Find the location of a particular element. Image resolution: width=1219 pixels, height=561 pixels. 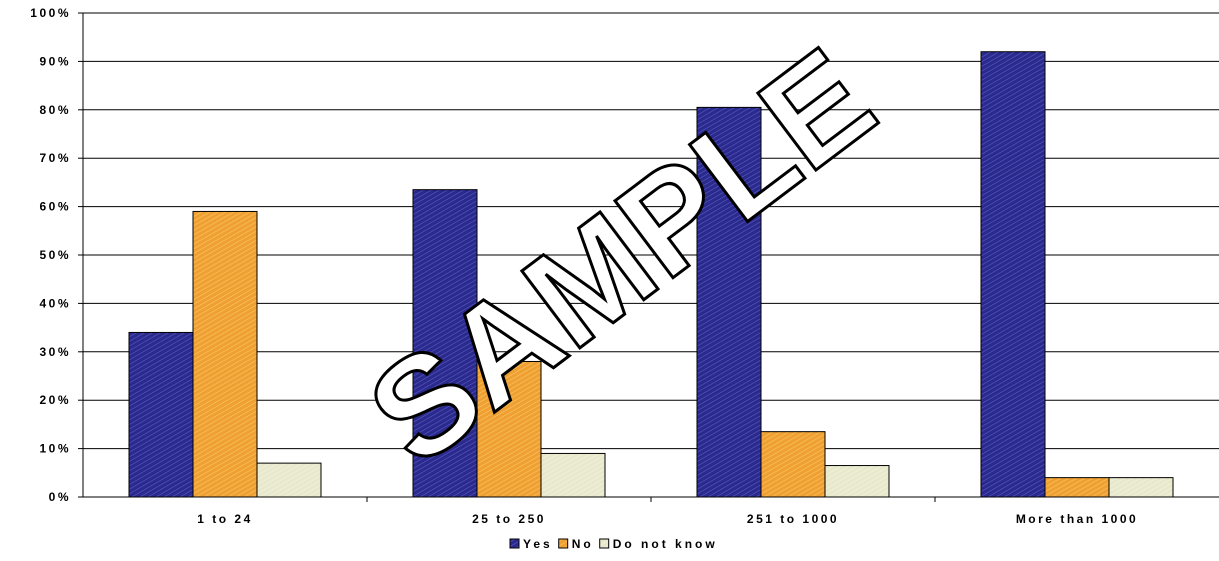

y-tick-label: 30% is located at coordinates (55, 352).